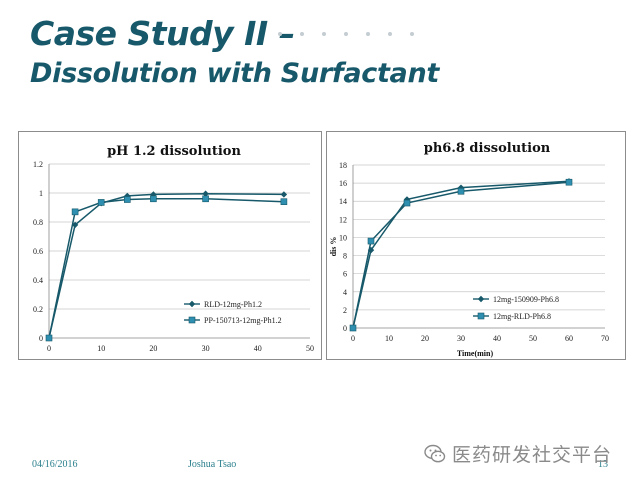 The height and width of the screenshot is (480, 640). What do you see at coordinates (345, 310) in the screenshot?
I see `chart1-y-tick-label: 2` at bounding box center [345, 310].